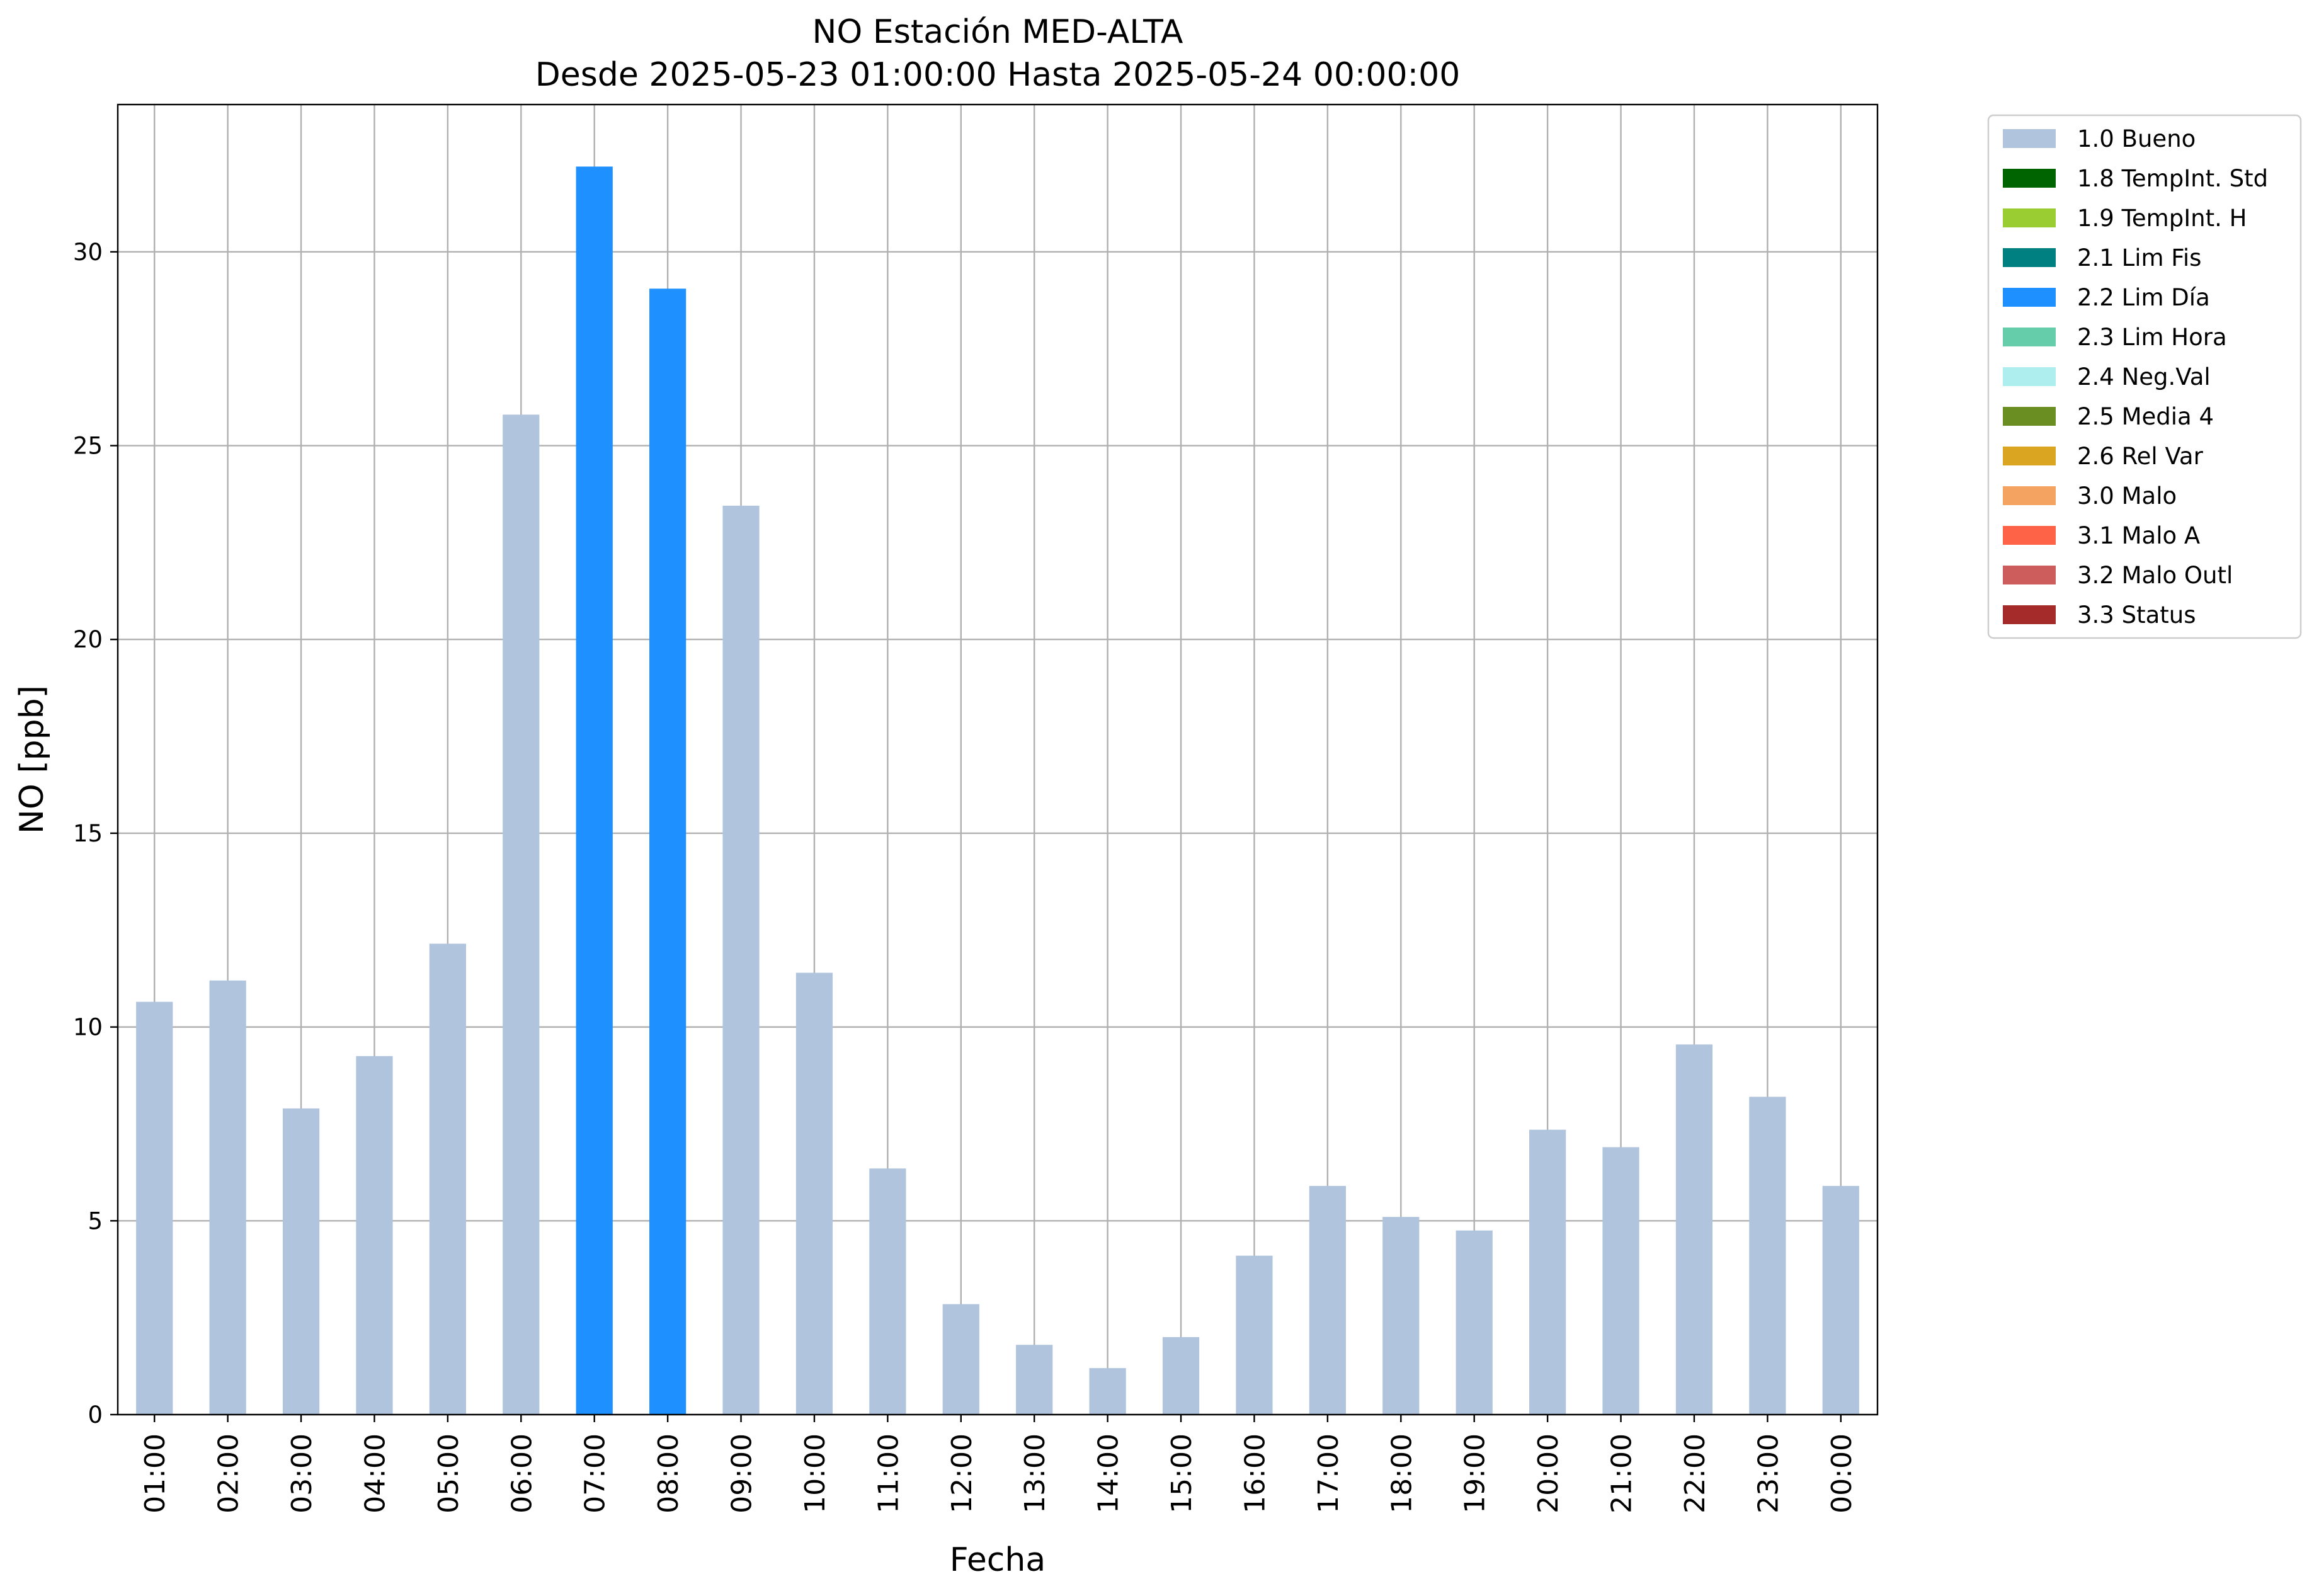 The width and height of the screenshot is (2319, 1596). Describe the element at coordinates (2140, 456) in the screenshot. I see `legend-label: 2.6 Rel Var` at that location.